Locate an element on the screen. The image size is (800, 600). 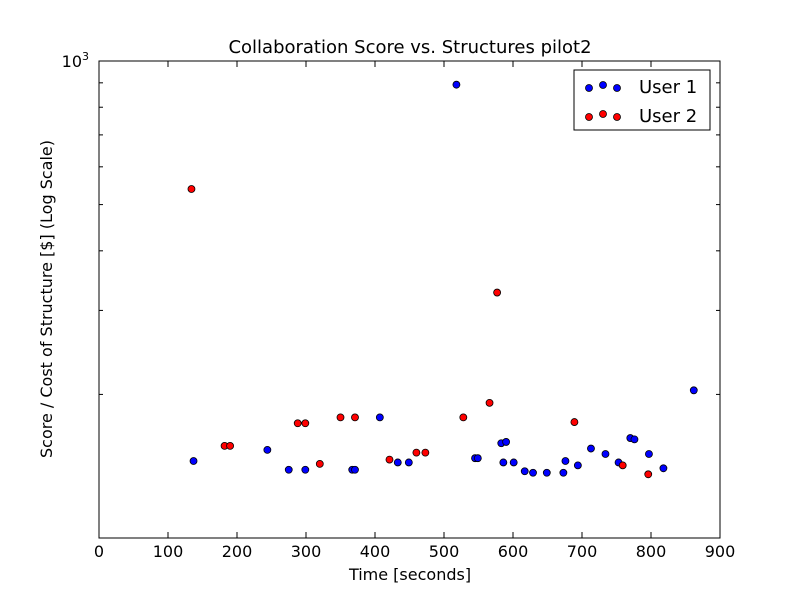
x-tick-label: 0 is located at coordinates (99, 551).